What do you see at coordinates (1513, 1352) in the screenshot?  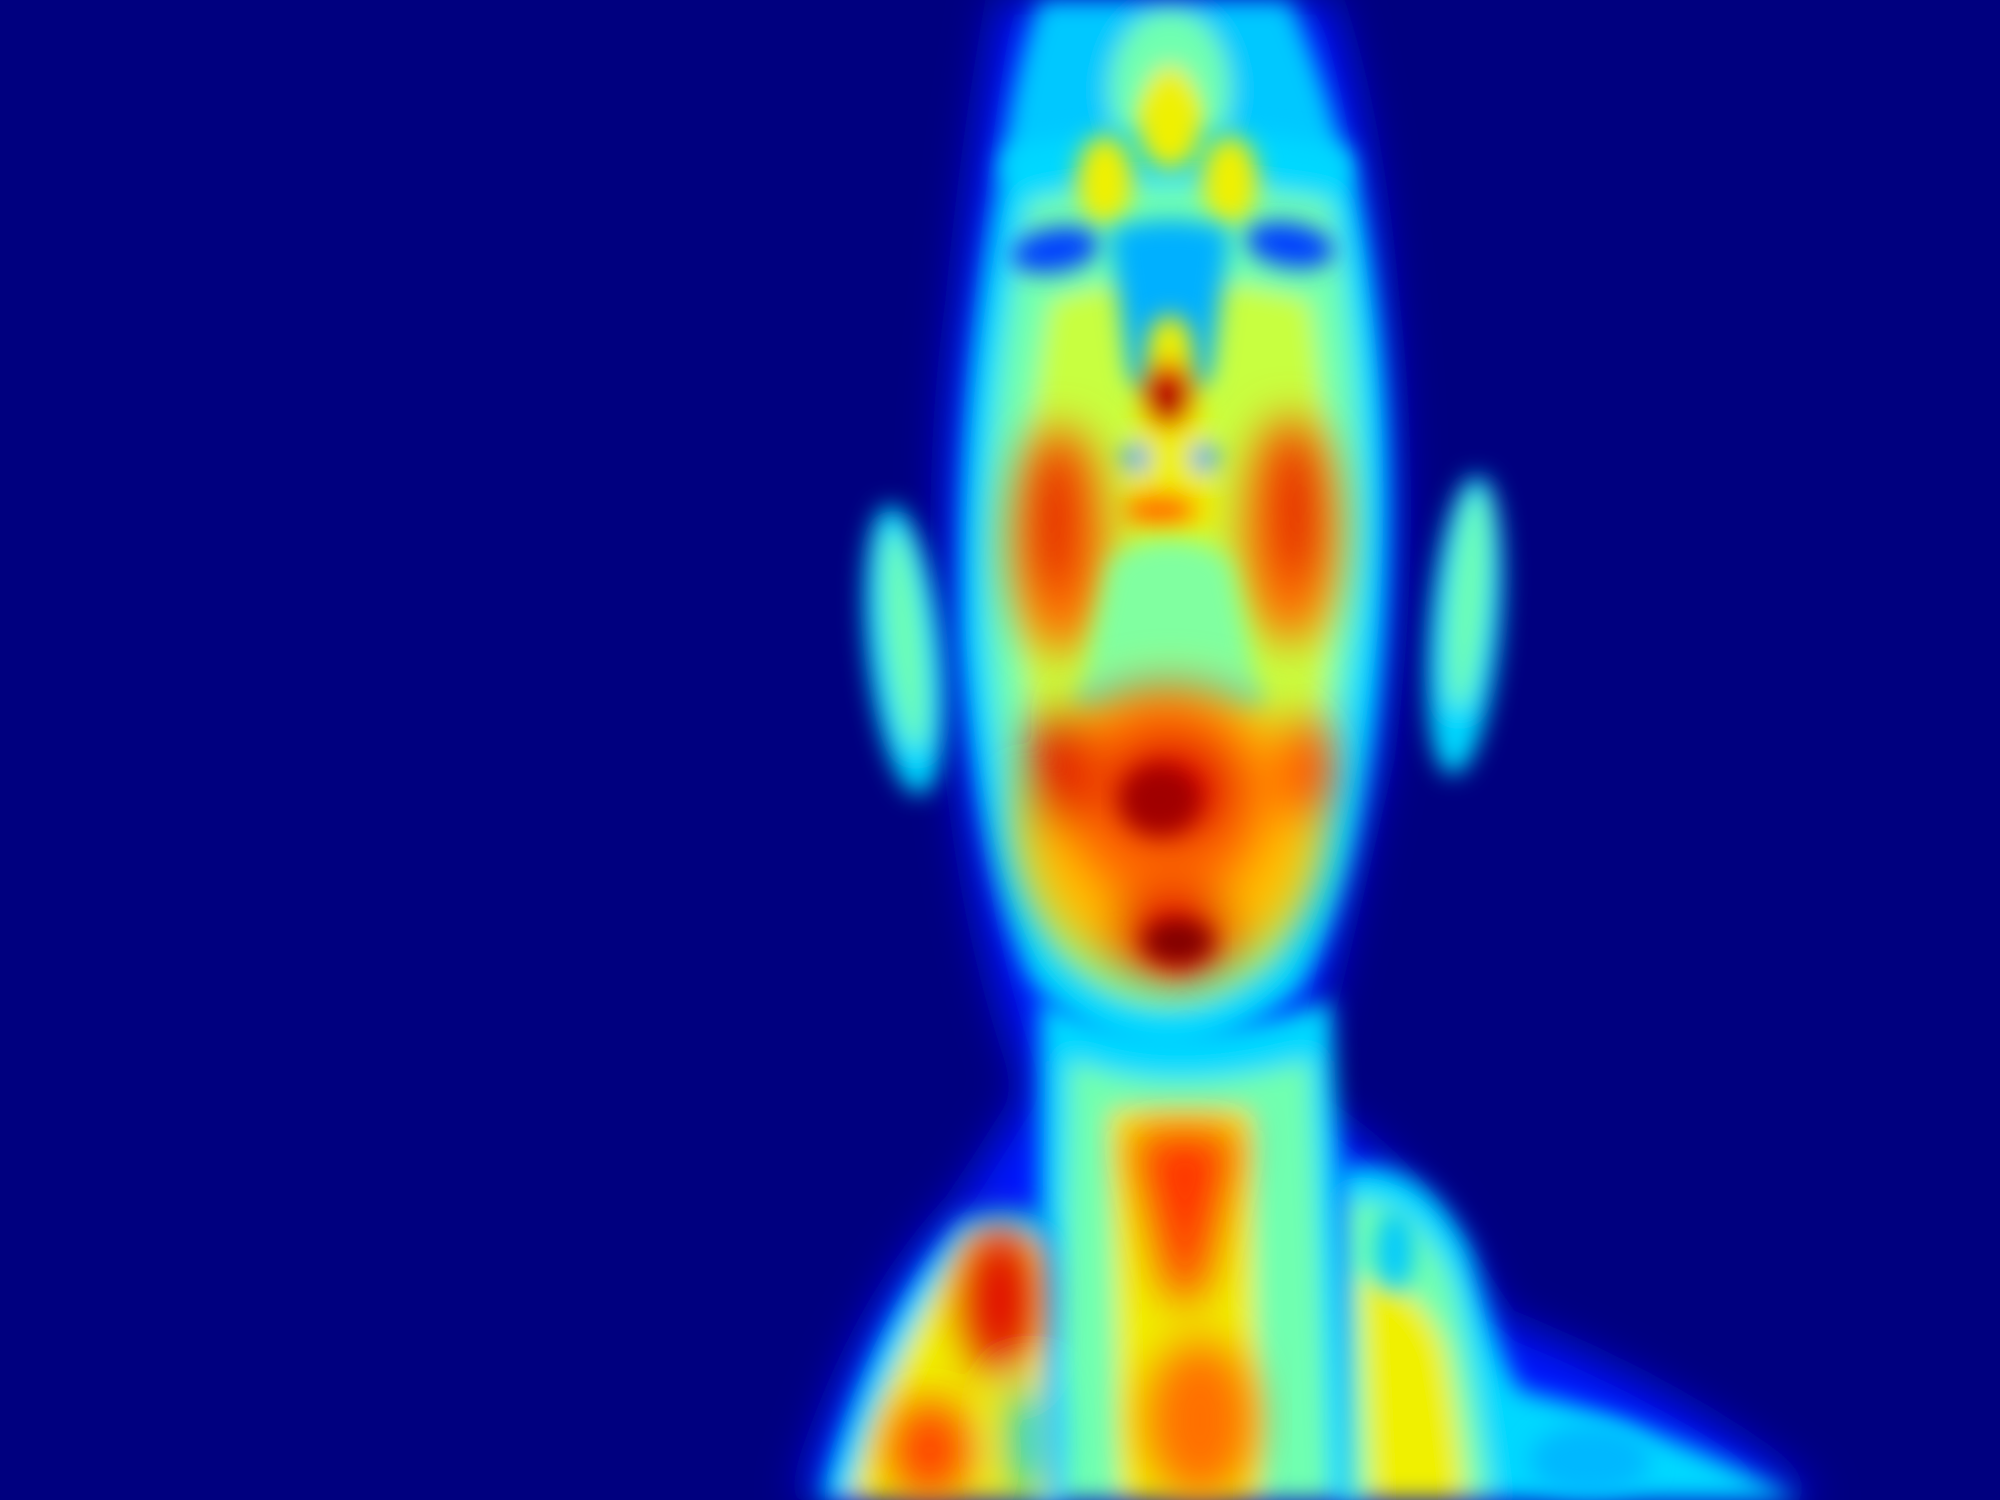 I see `right-shoulder-cool` at bounding box center [1513, 1352].